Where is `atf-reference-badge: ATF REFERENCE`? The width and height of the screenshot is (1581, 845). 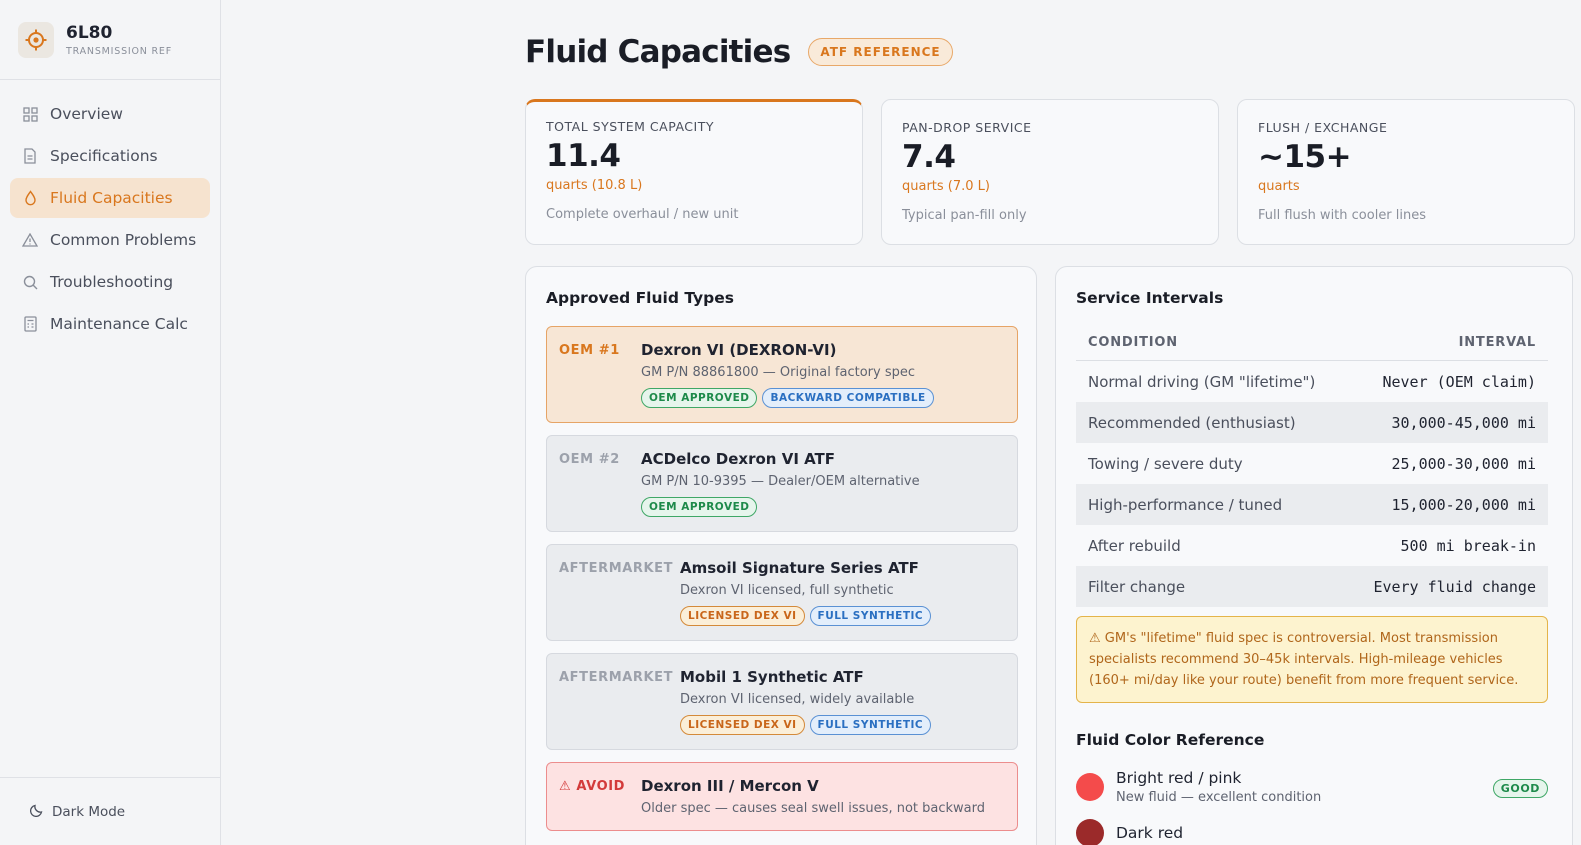 atf-reference-badge: ATF REFERENCE is located at coordinates (880, 52).